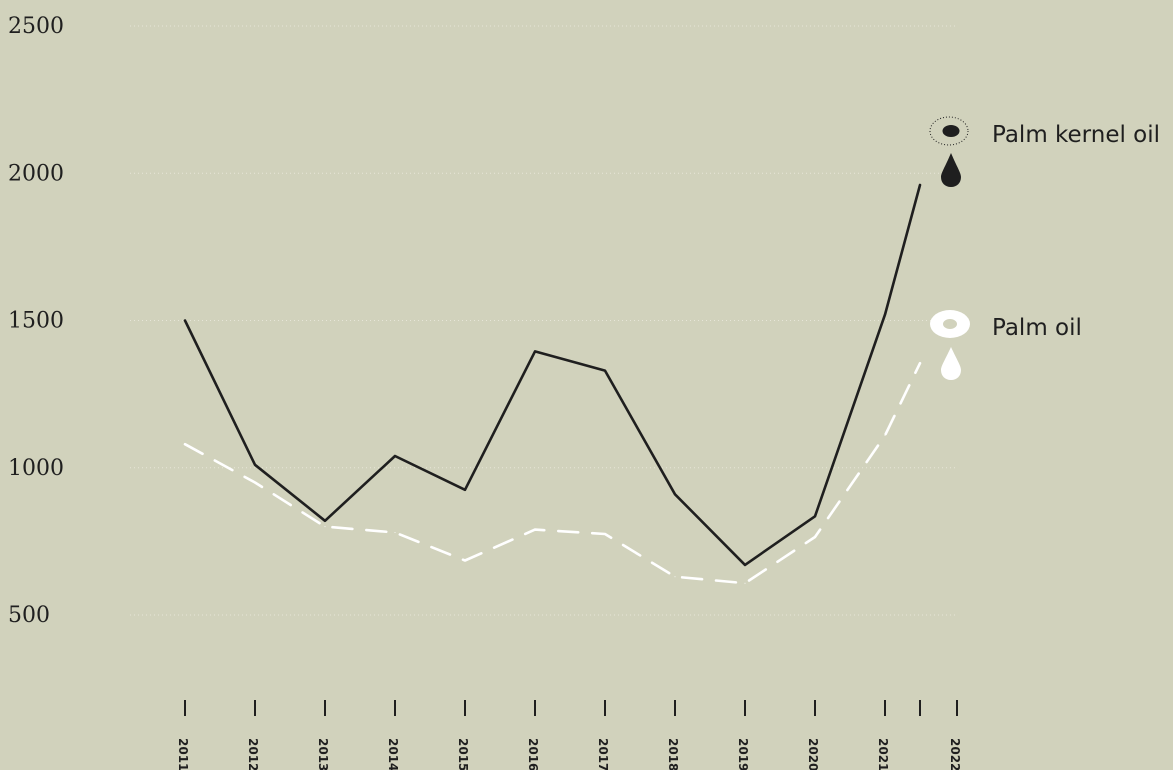  I want to click on x-tick-label: 2011, so click(183, 754).